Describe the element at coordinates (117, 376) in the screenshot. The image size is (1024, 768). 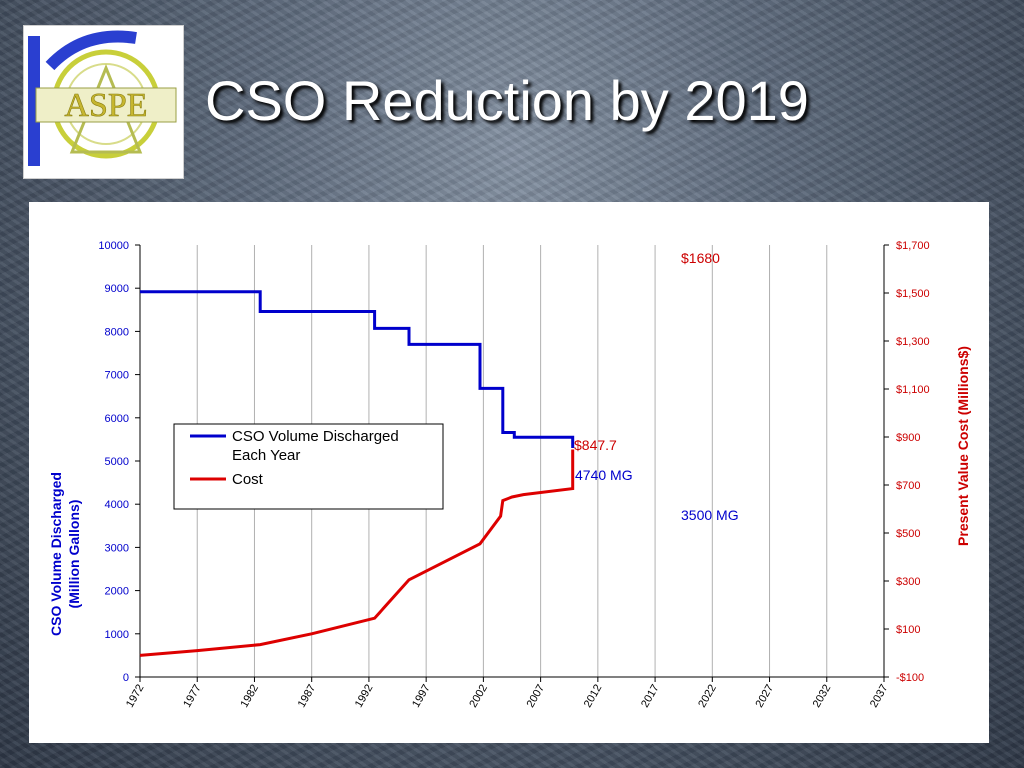
I see `y-left-tick-label: 7000` at that location.